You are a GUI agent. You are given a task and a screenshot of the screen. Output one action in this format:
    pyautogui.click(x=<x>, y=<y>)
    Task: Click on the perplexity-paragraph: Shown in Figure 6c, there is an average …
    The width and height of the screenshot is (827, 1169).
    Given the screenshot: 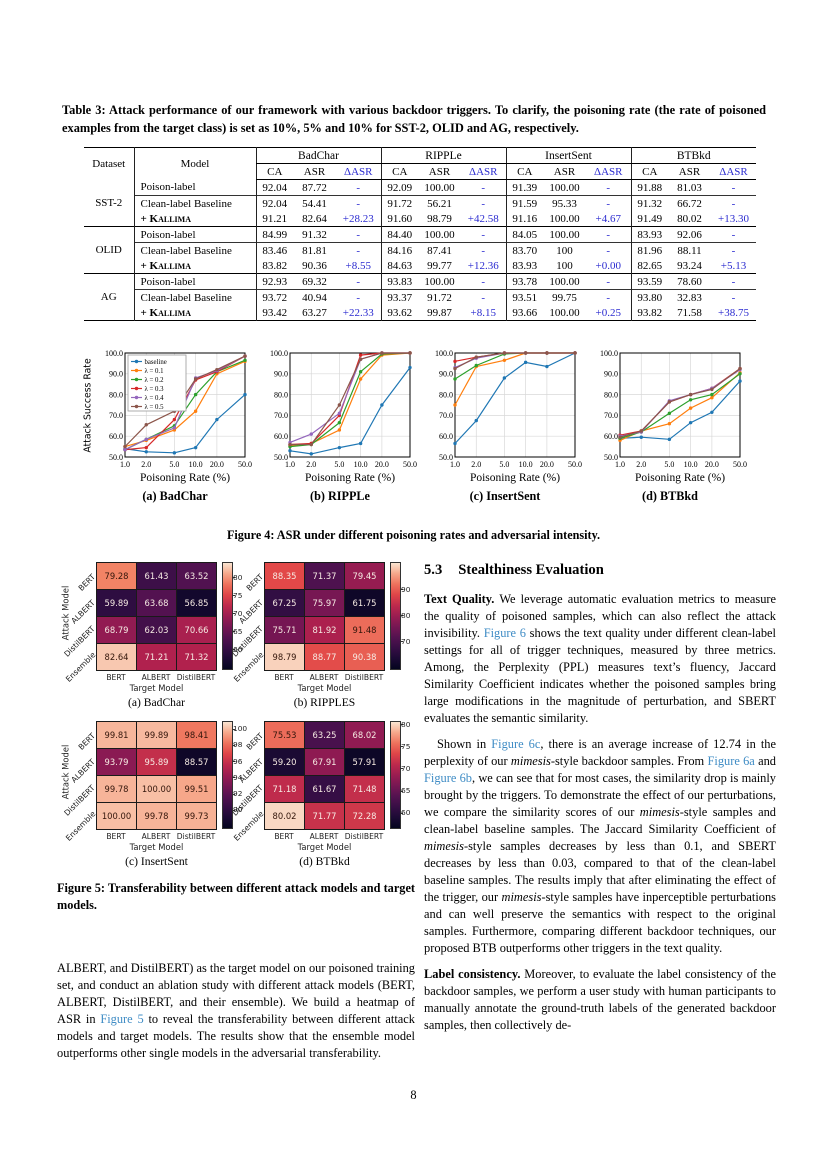 What is the action you would take?
    pyautogui.click(x=600, y=846)
    